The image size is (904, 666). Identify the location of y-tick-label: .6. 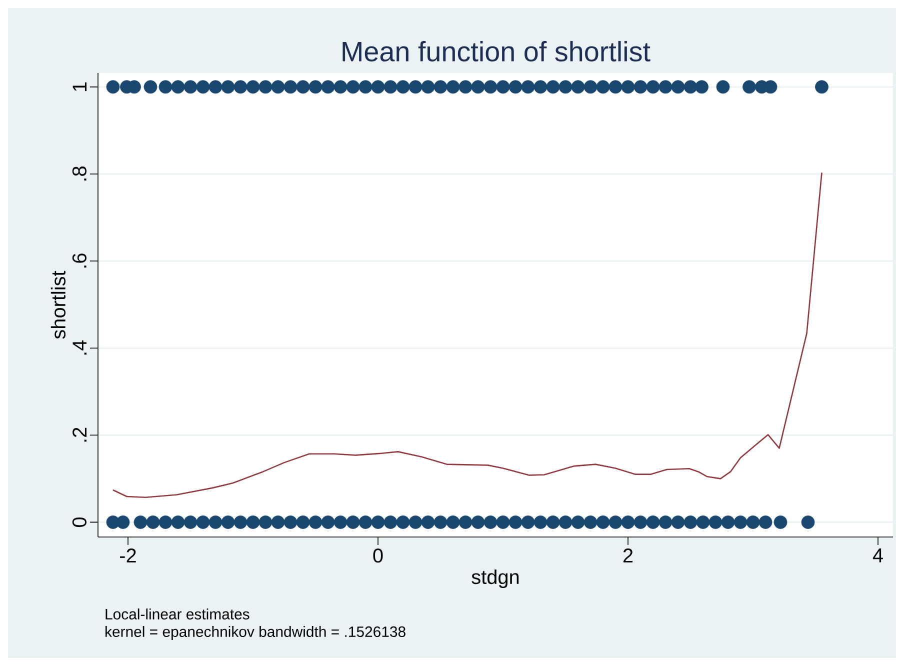
(79, 261).